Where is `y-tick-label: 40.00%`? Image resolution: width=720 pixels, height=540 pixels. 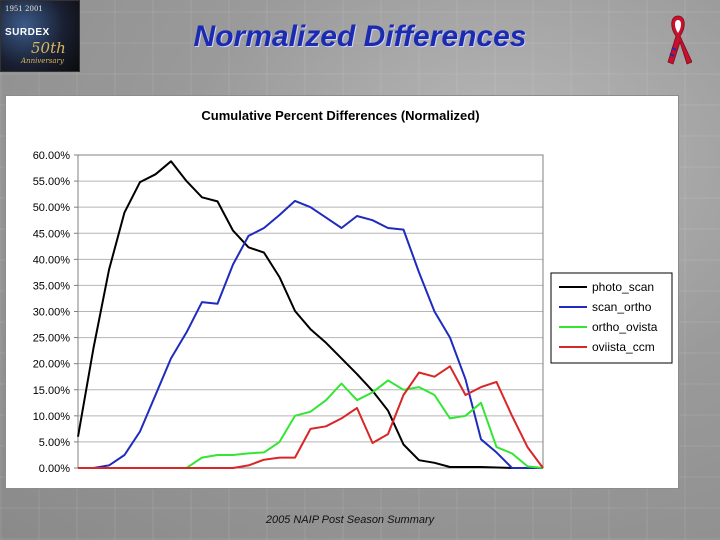 y-tick-label: 40.00% is located at coordinates (52, 260).